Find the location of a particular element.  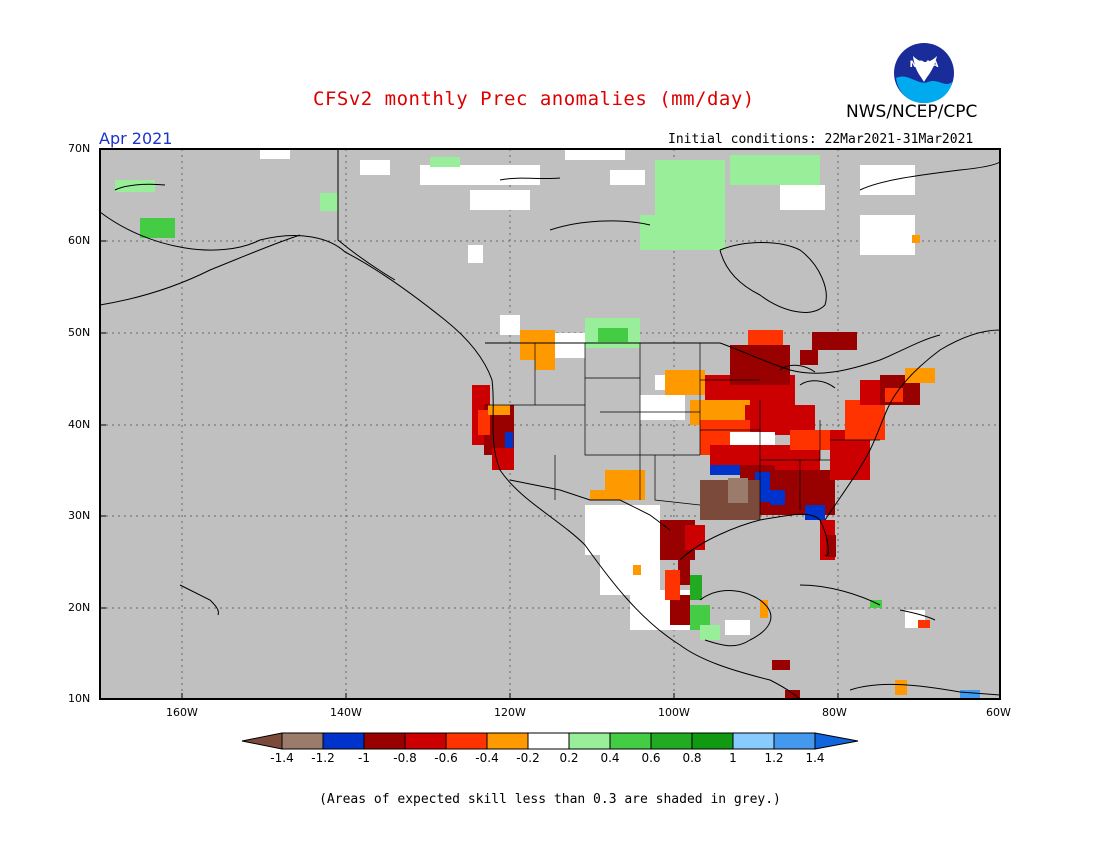

colorbar-arrow-left is located at coordinates (262, 741).